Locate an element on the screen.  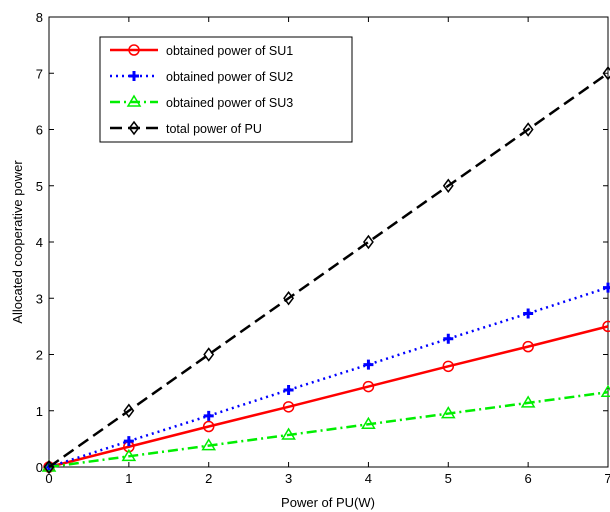
y-tick-label: 6 is located at coordinates (39, 130).